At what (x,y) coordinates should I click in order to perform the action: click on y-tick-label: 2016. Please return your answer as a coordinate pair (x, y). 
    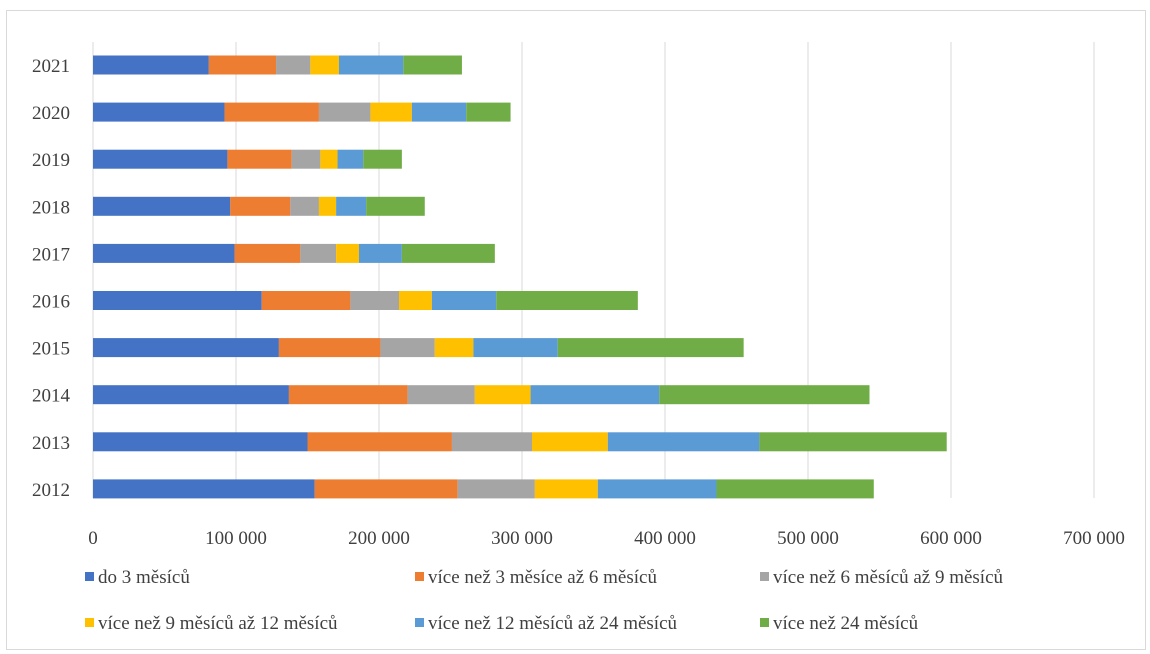
    Looking at the image, I should click on (51, 302).